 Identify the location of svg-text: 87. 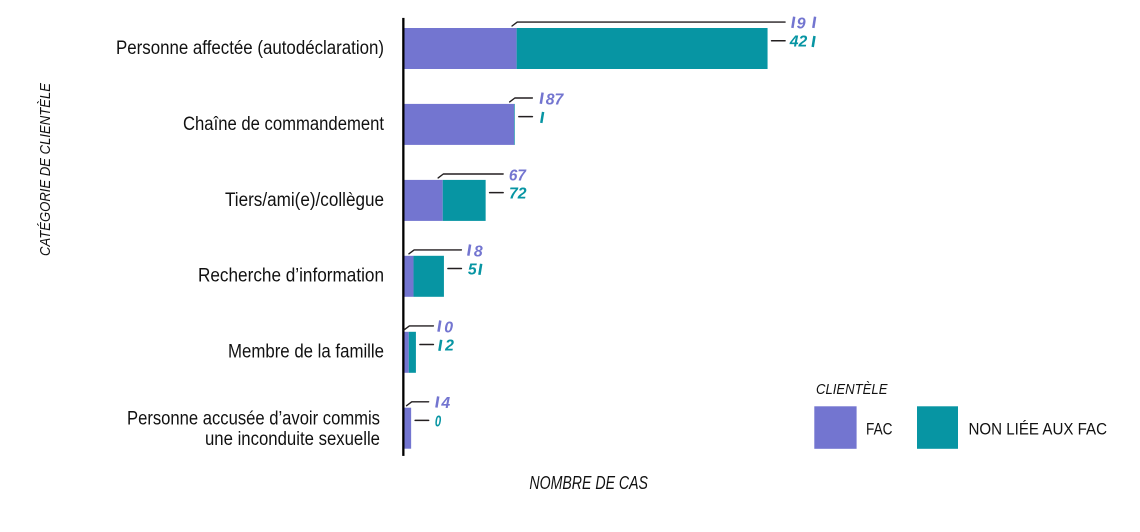
(555, 99).